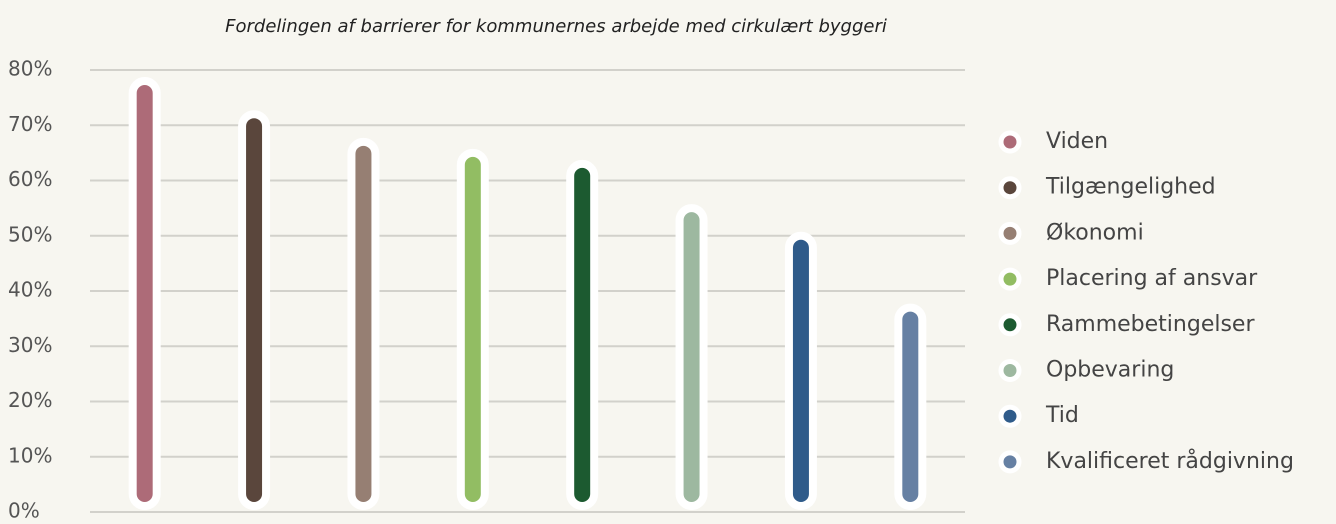 The height and width of the screenshot is (524, 1336). What do you see at coordinates (1170, 461) in the screenshot?
I see `legend-label: Kvalificeret rådgivning` at bounding box center [1170, 461].